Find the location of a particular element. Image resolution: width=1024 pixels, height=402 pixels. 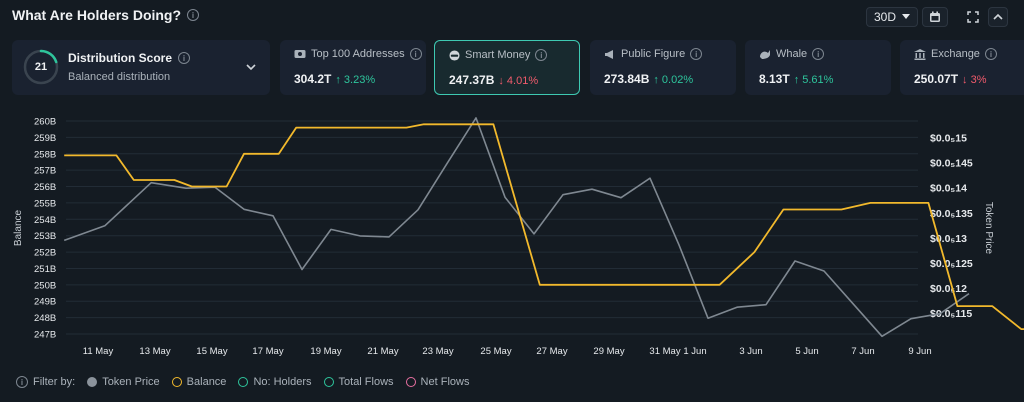

bank-icon is located at coordinates (920, 54).